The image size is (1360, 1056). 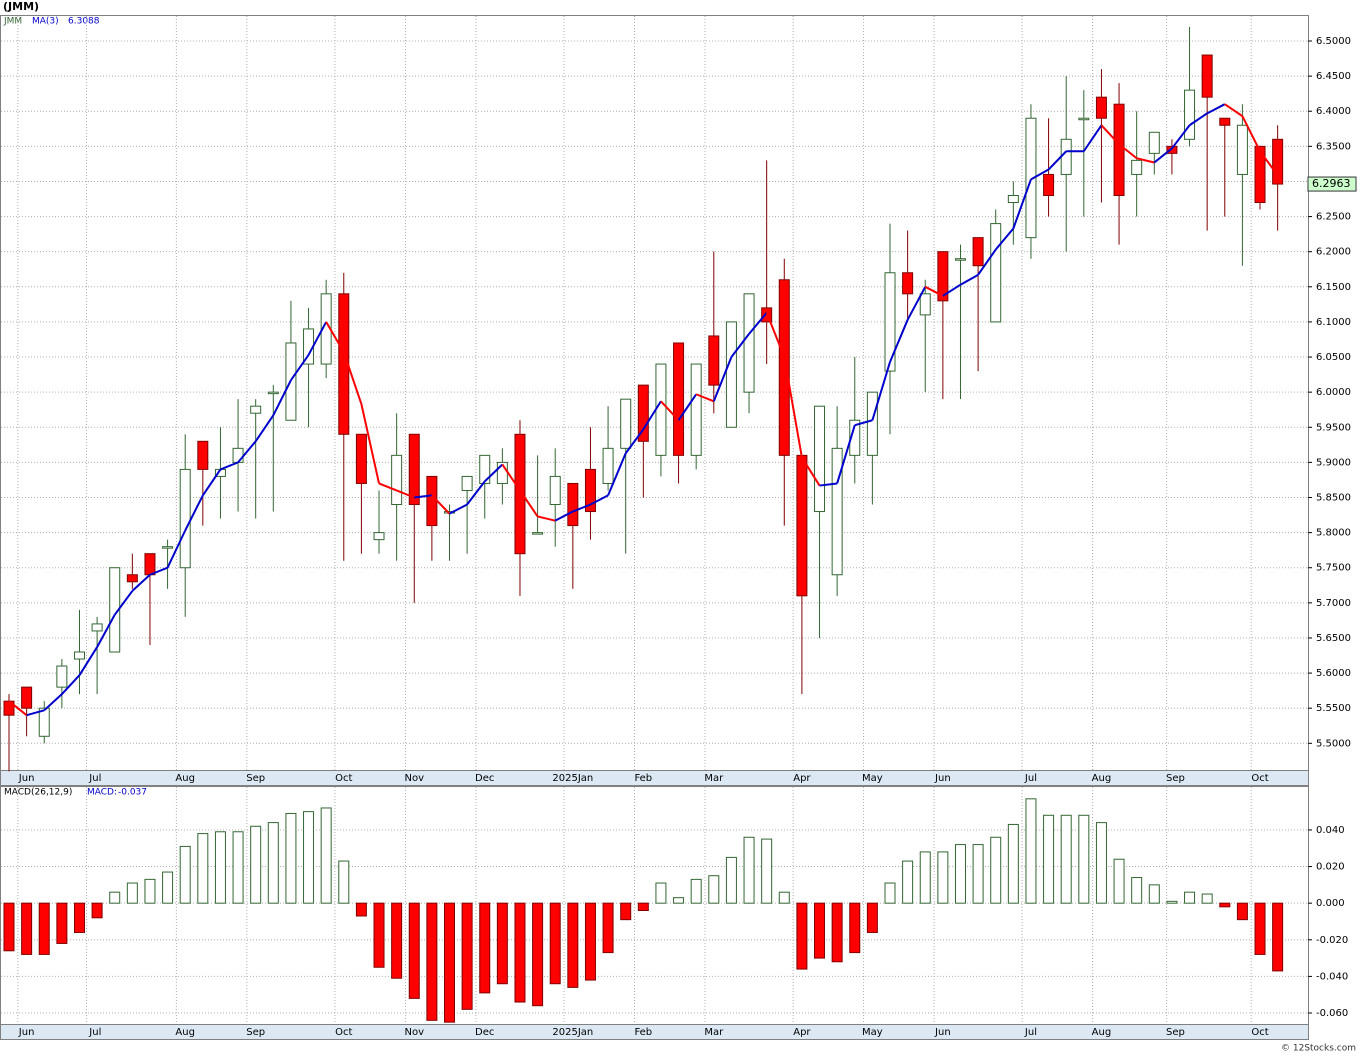 I want to click on y-tick-label: 6.2000, so click(x=1333, y=252).